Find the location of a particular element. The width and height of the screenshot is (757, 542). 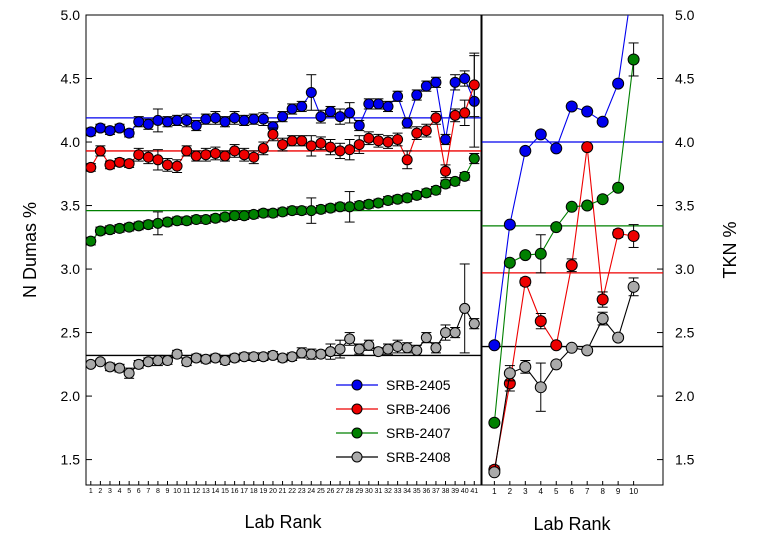

dumas-ytick-label: 3.5 is located at coordinates (71, 206).